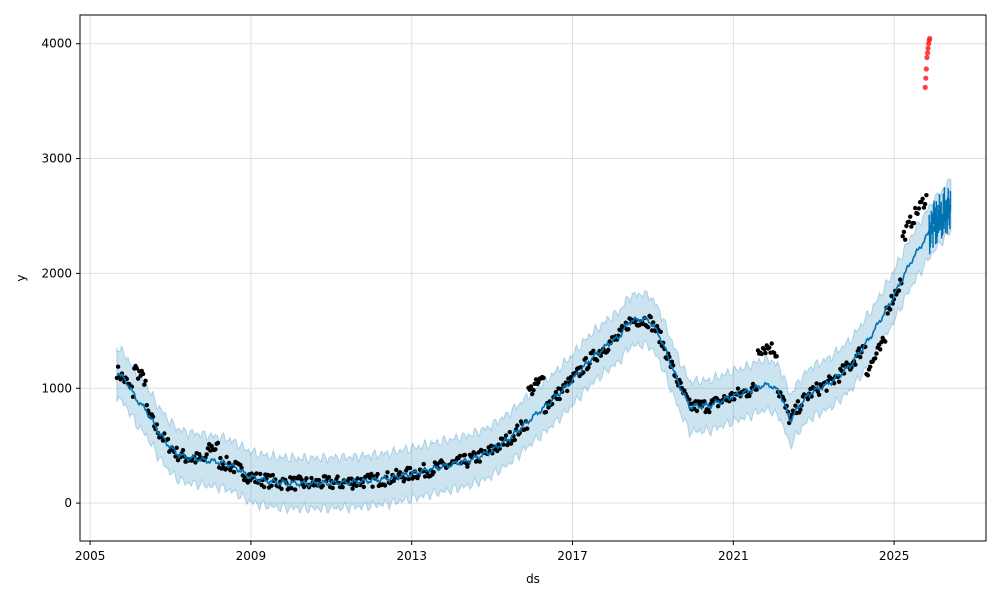  I want to click on x-tick-label: 2017, so click(572, 556).